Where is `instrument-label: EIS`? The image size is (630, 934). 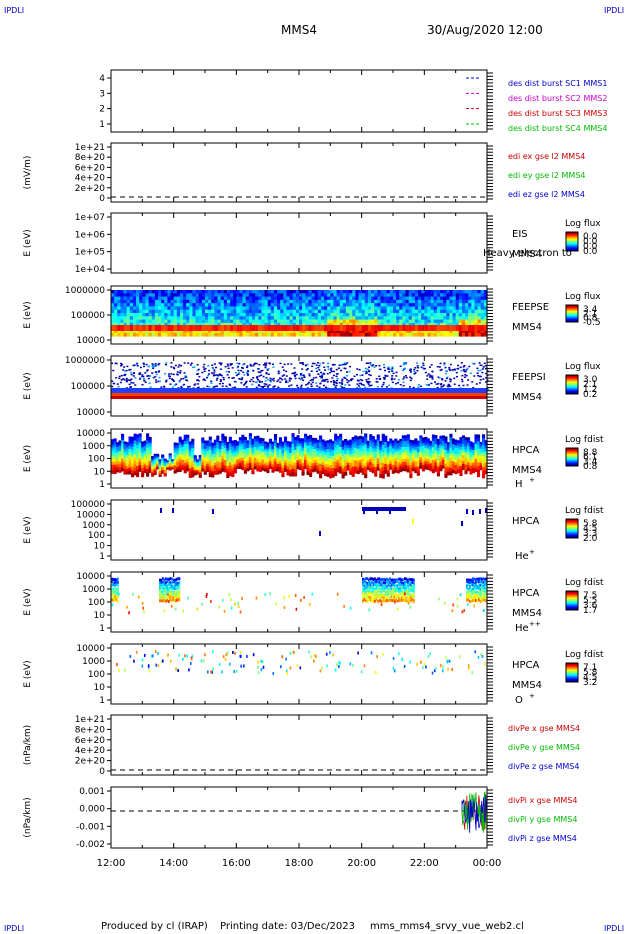
instrument-label: EIS is located at coordinates (520, 234).